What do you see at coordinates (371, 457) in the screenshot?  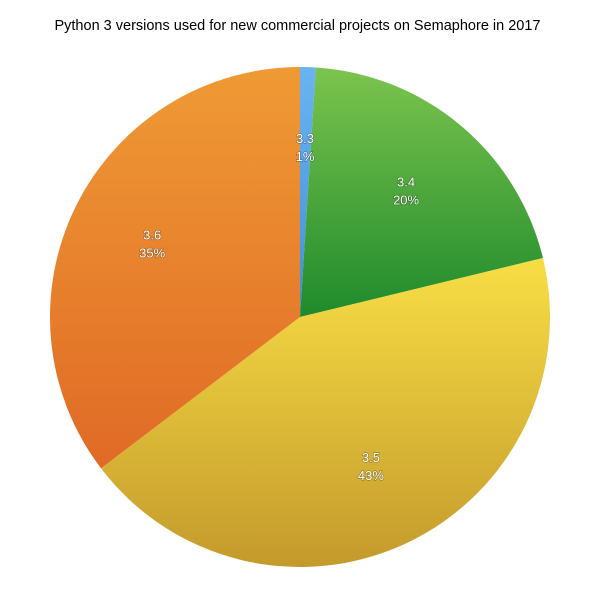 I see `slice-label-3.5: 3.5` at bounding box center [371, 457].